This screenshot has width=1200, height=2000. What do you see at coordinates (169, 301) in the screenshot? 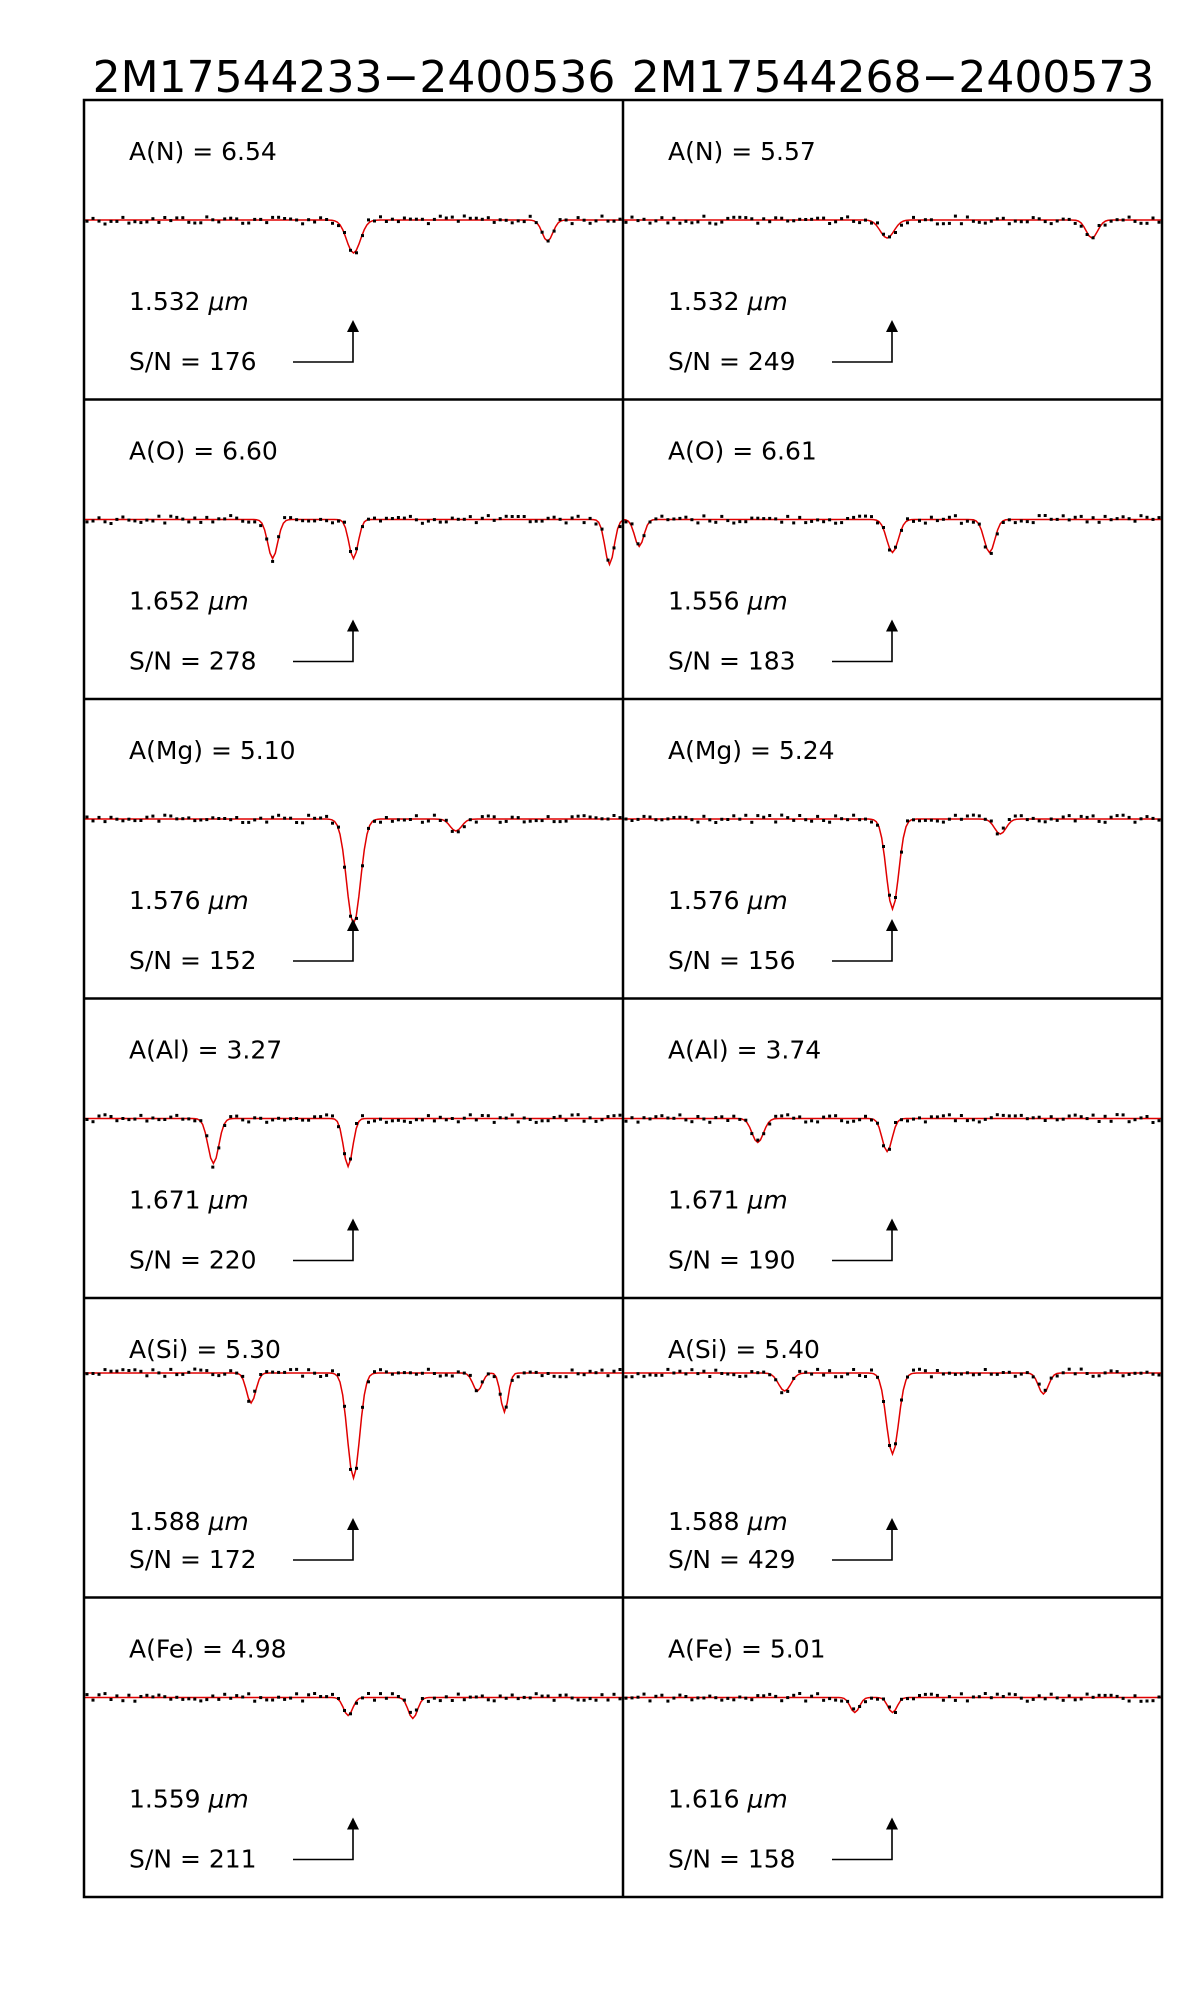
I see `wavelength-value: 1.532` at bounding box center [169, 301].